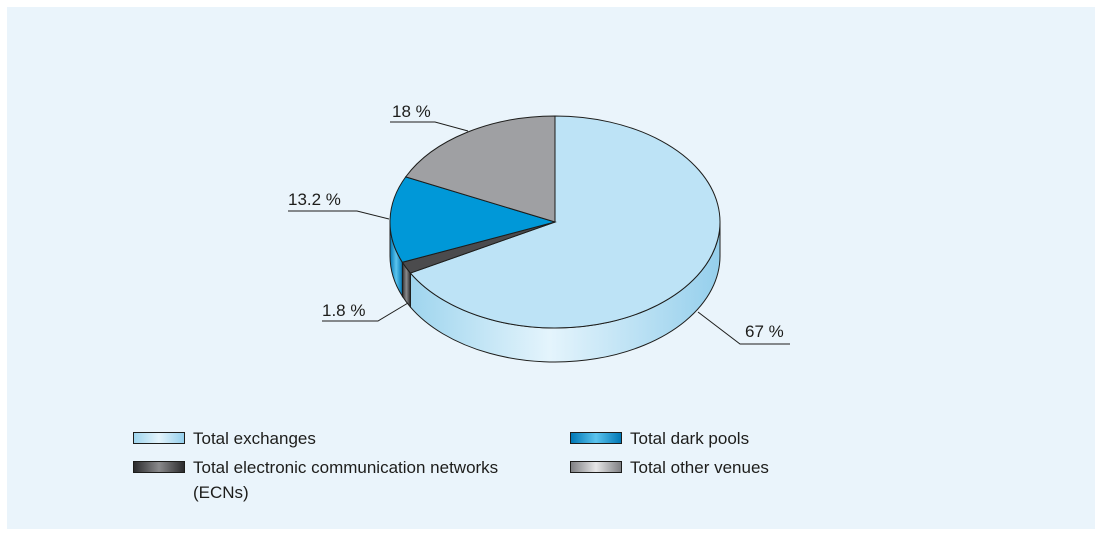 This screenshot has width=1102, height=536. I want to click on legend-label-other-venues: Total other venues, so click(699, 467).